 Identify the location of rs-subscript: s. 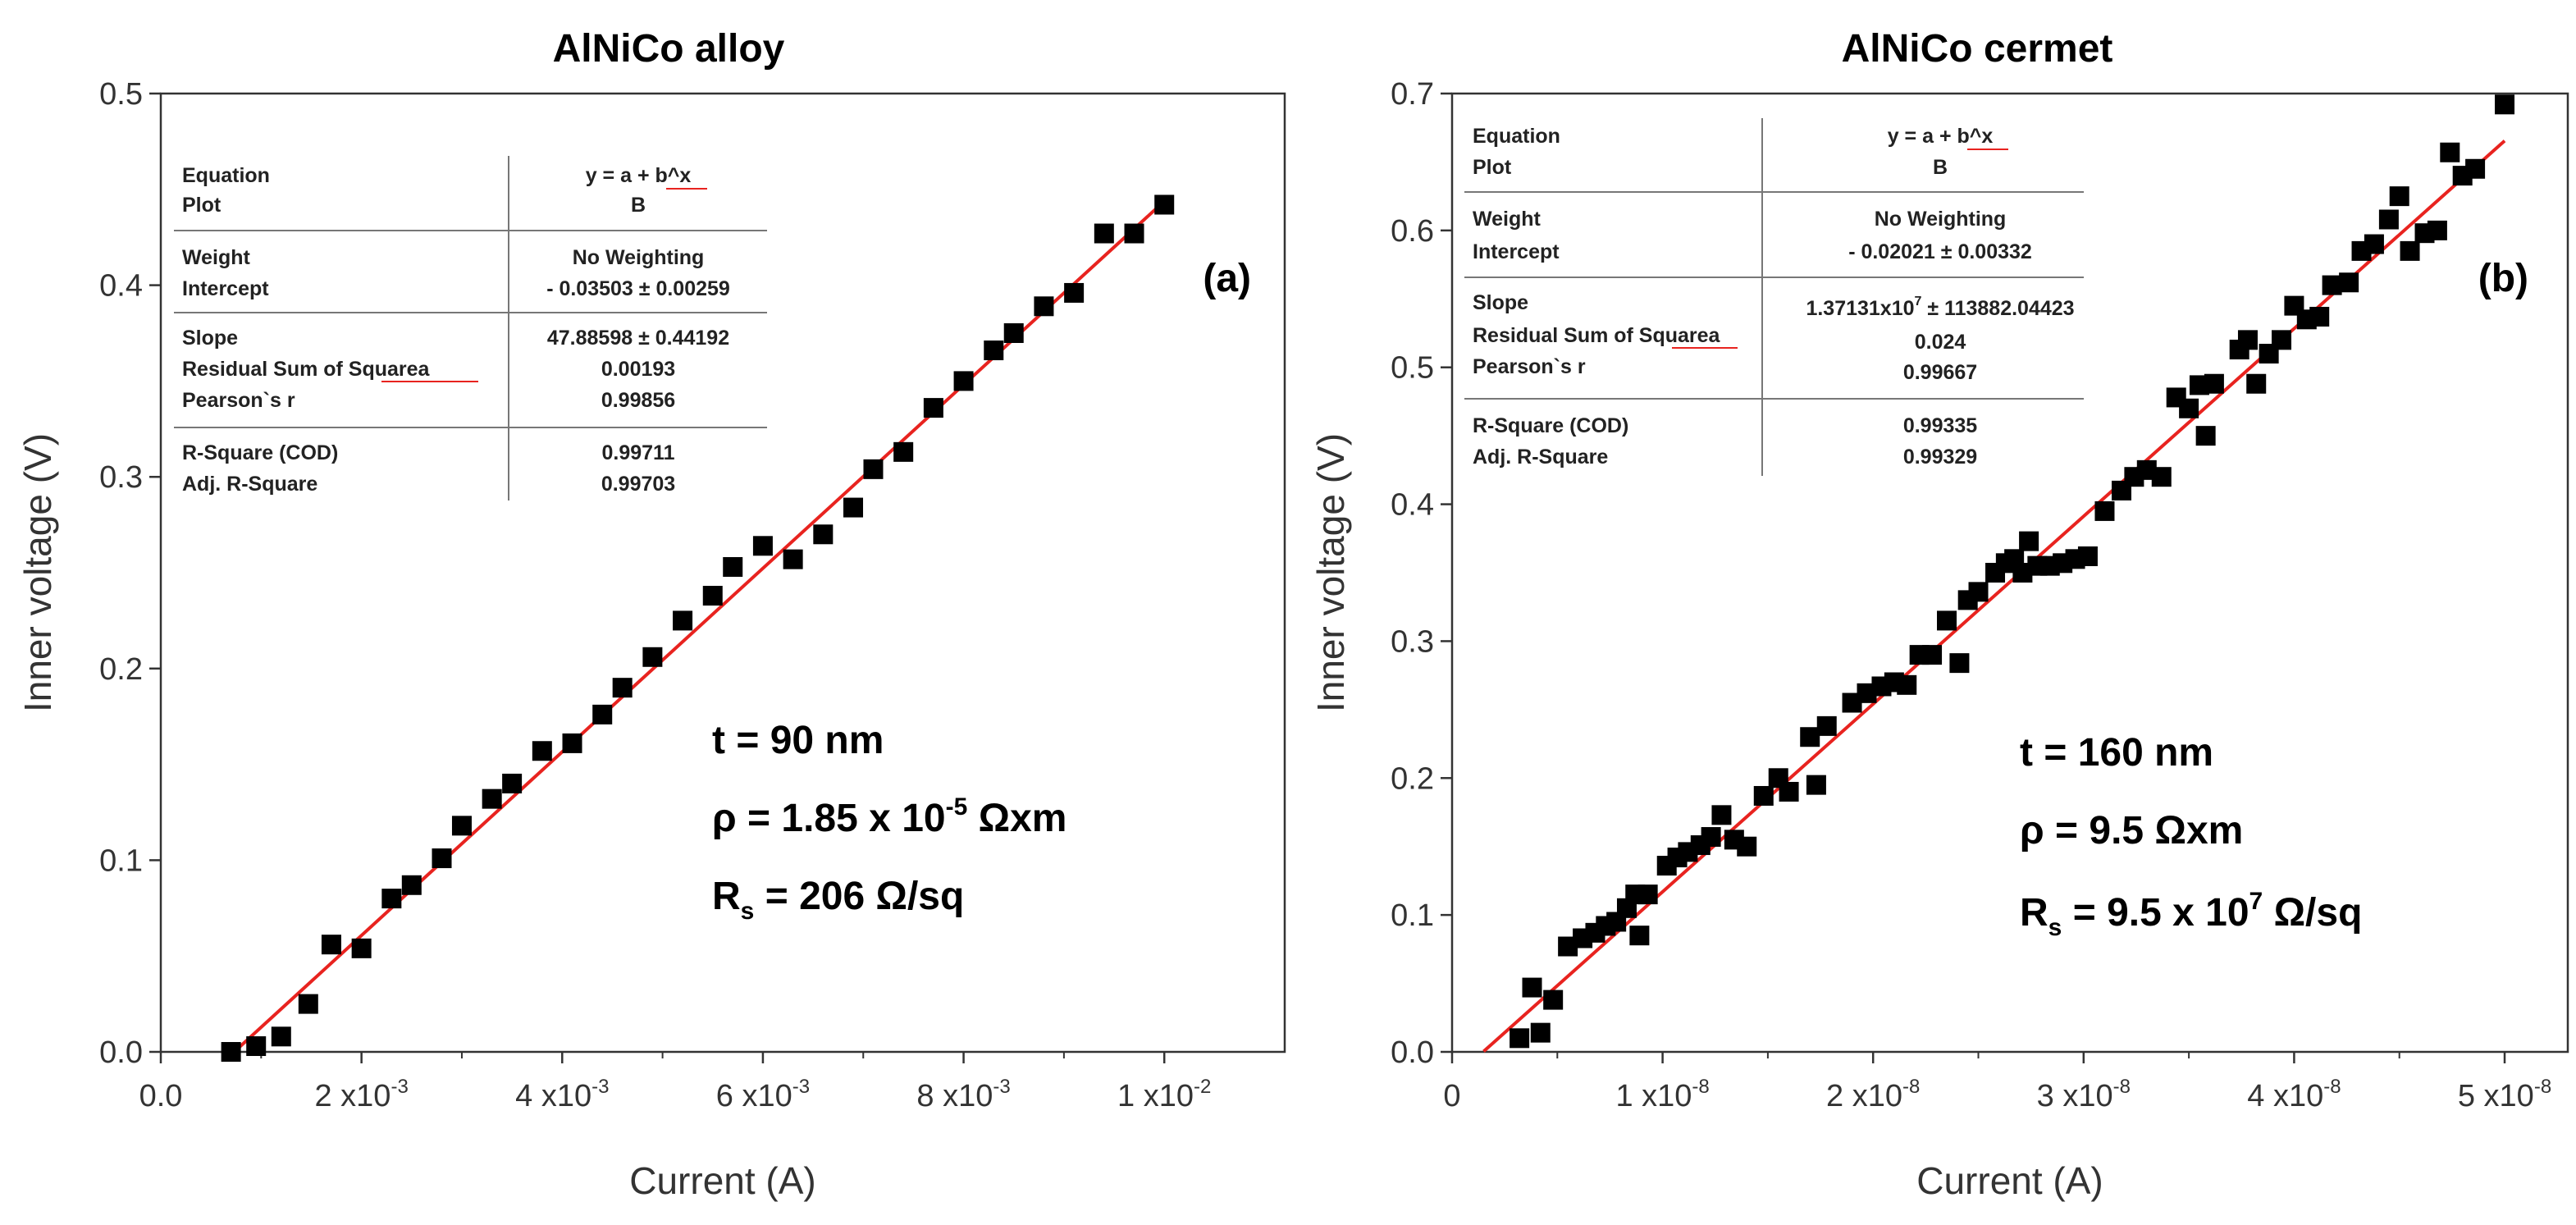
(748, 911).